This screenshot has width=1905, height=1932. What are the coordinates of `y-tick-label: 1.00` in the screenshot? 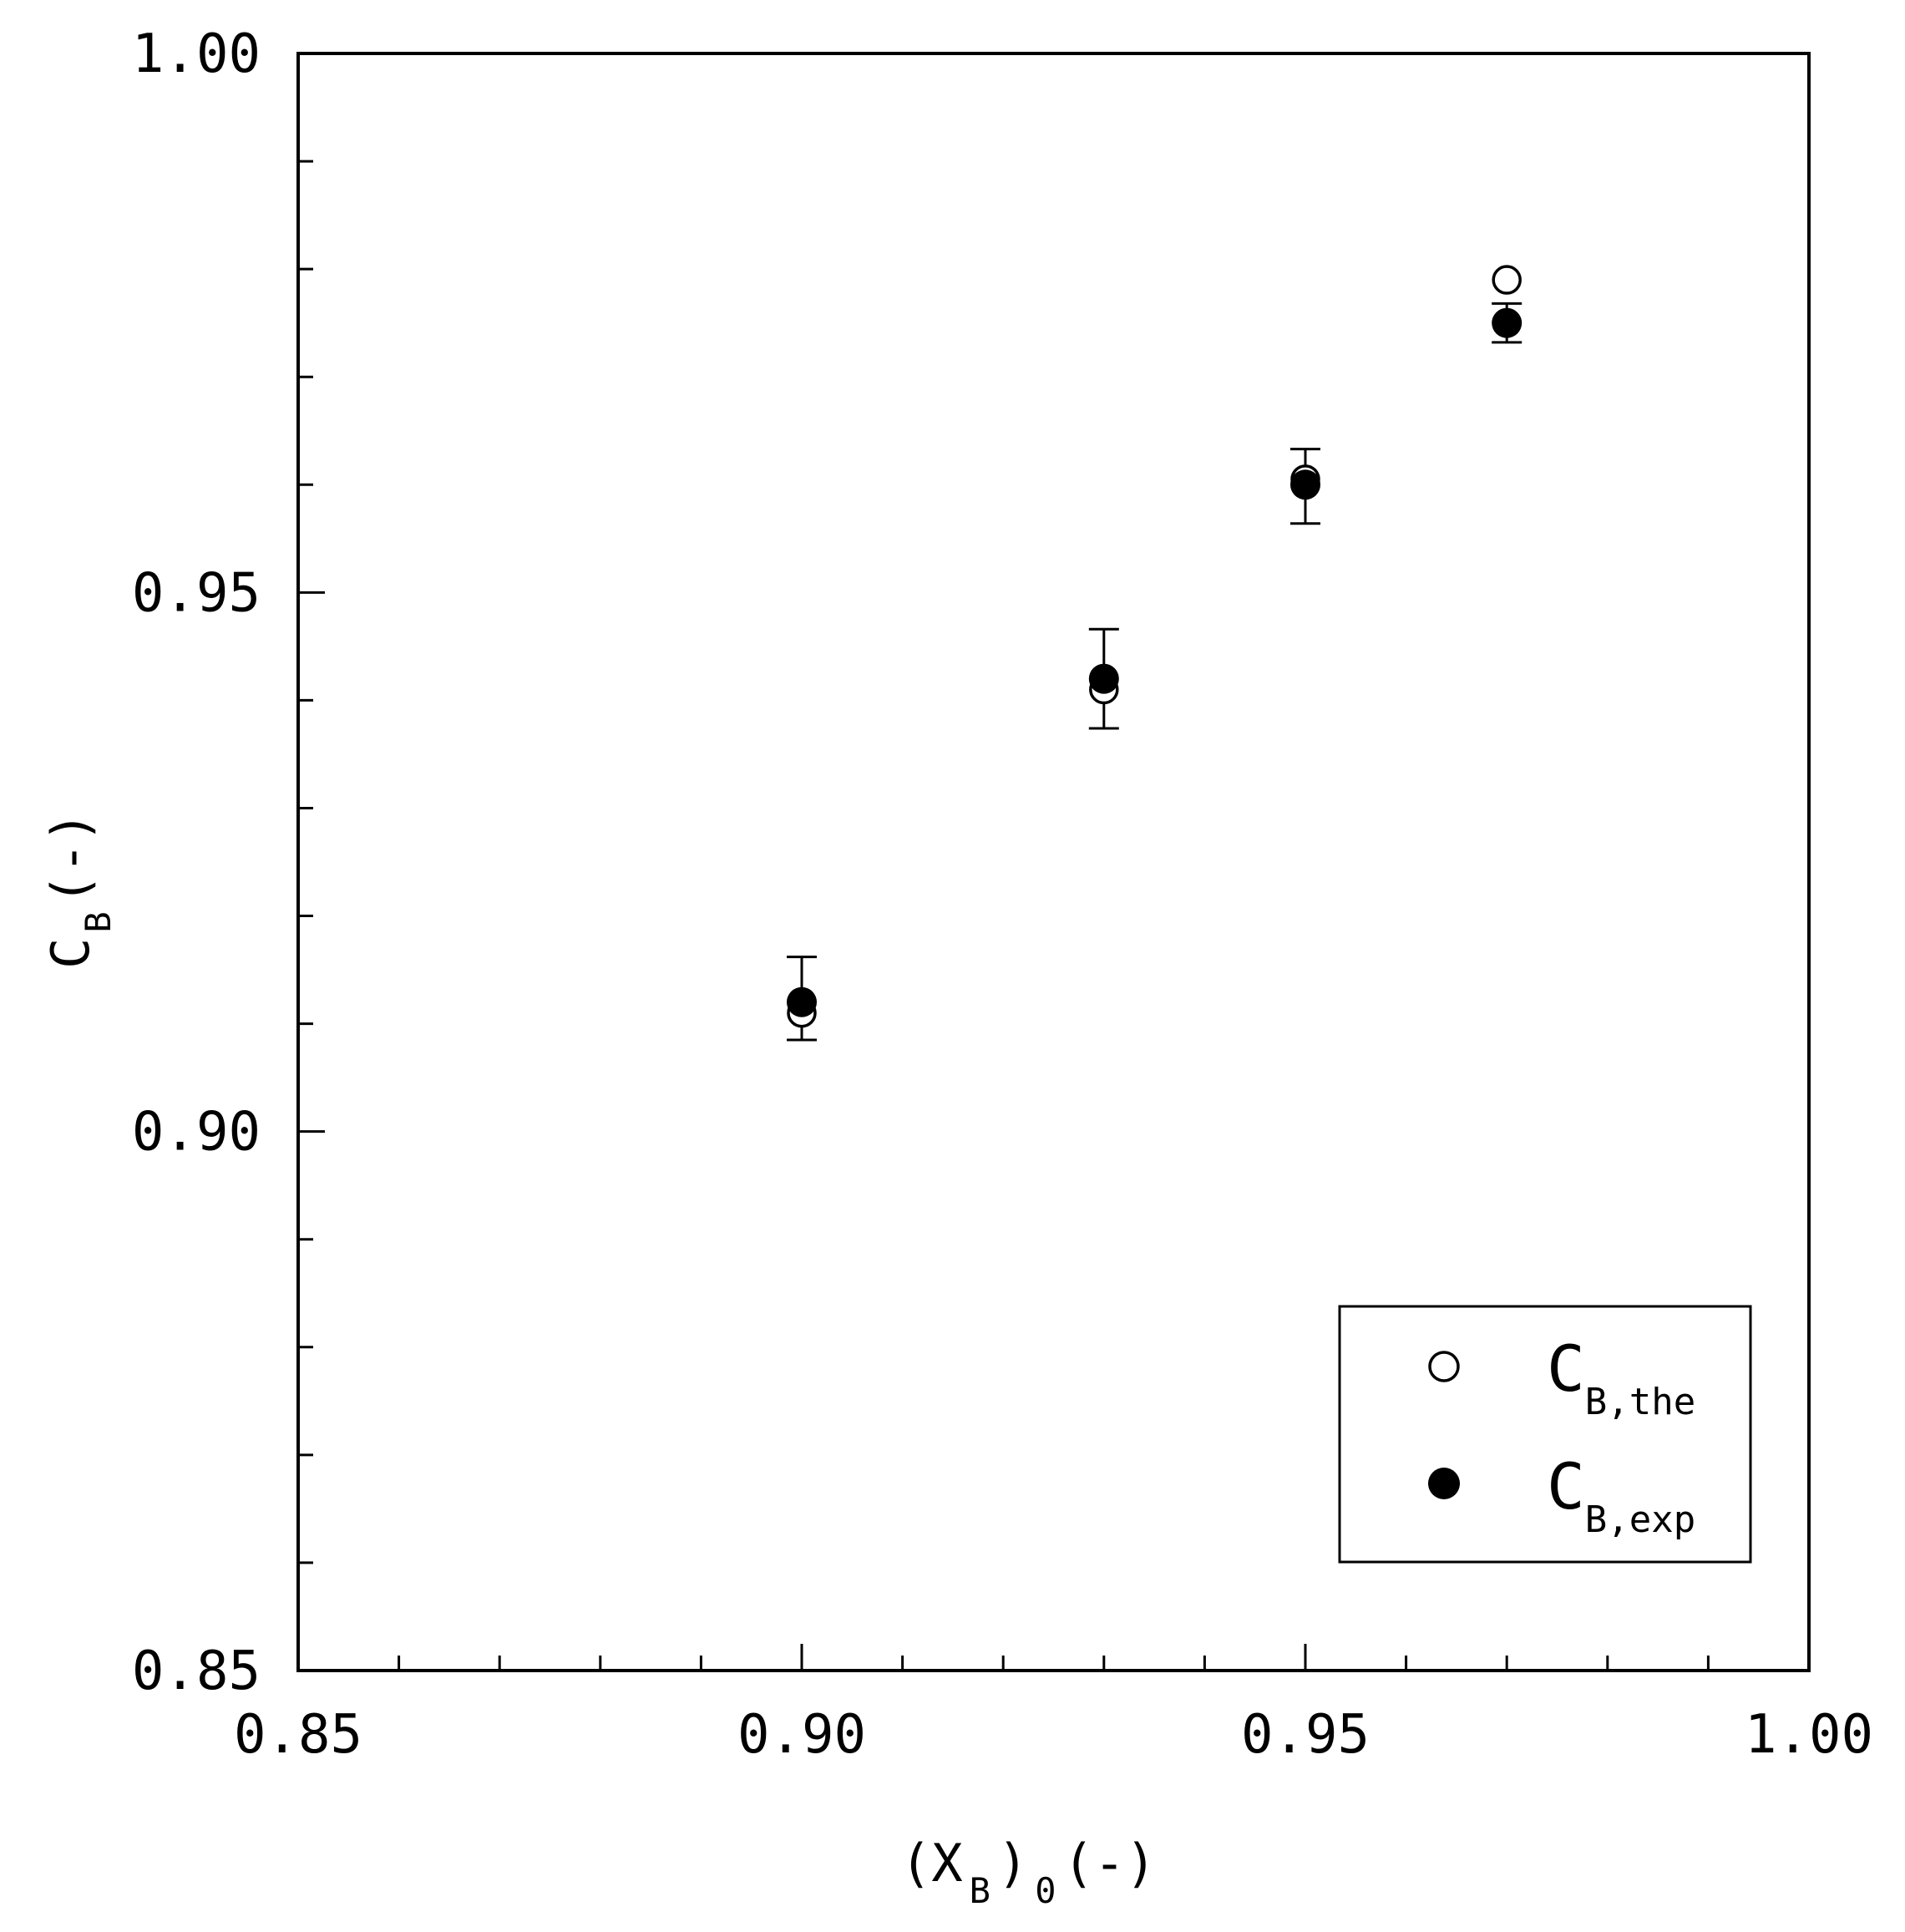 It's located at (196, 54).